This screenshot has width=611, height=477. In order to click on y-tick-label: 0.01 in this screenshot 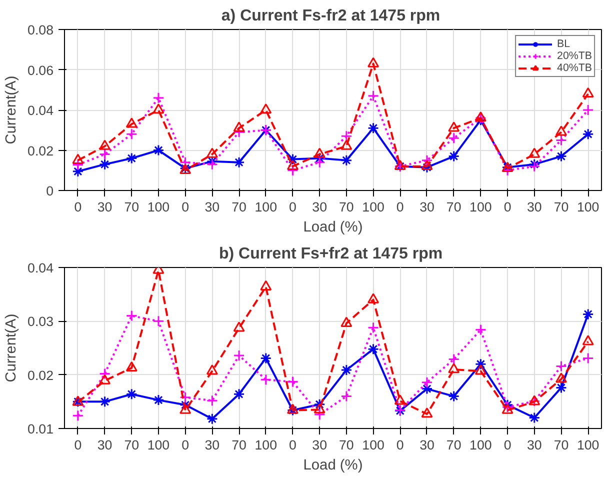, I will do `click(41, 429)`.